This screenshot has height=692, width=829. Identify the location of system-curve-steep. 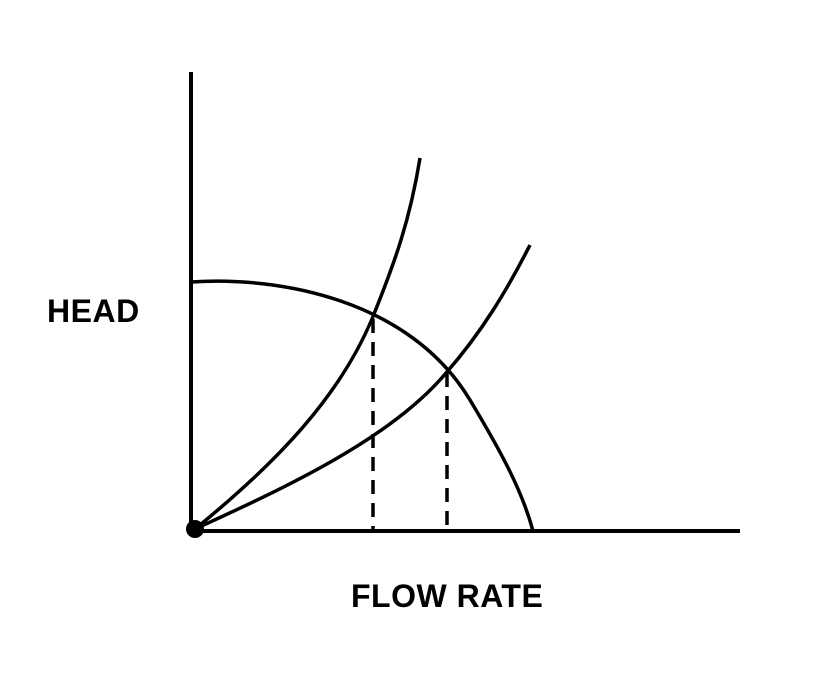
(307, 344).